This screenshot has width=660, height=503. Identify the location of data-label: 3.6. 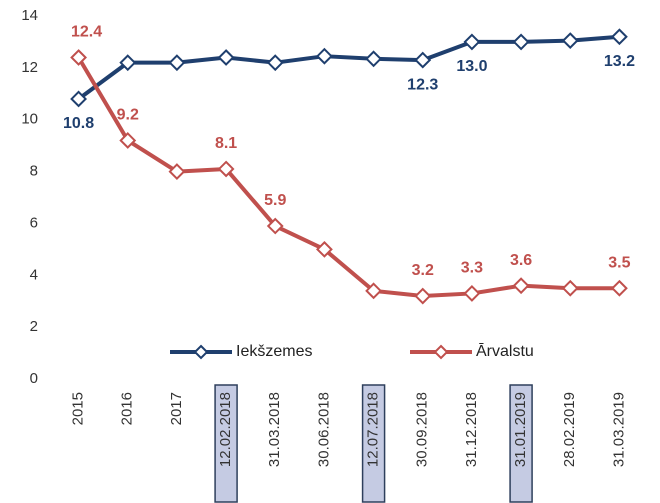
(521, 260).